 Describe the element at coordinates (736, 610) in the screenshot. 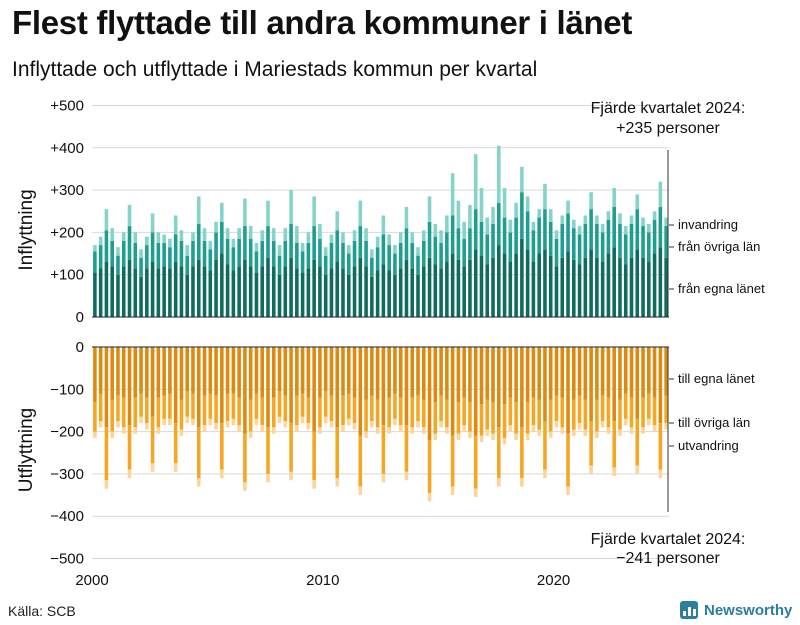

I see `newsworthy-logo: Newsworthy` at that location.